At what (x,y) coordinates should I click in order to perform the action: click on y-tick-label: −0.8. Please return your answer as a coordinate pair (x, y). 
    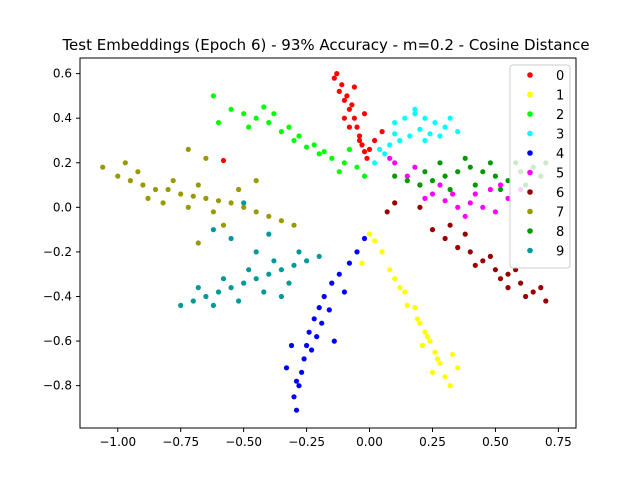
    Looking at the image, I should click on (57, 386).